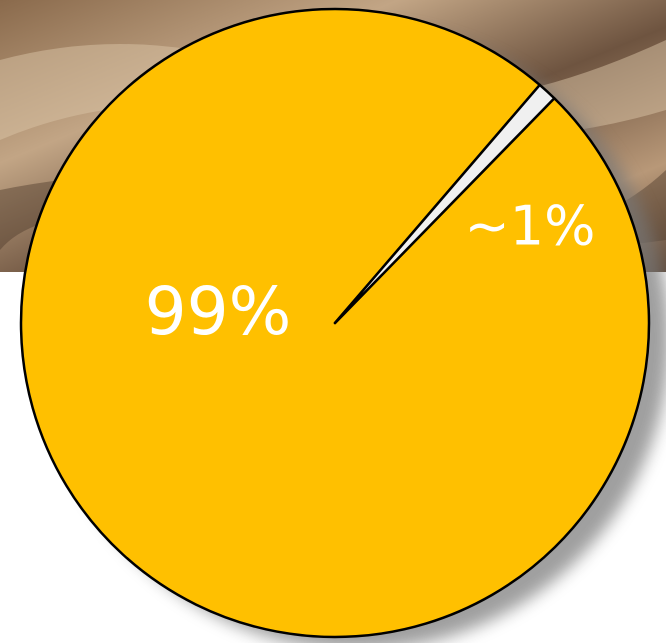  Describe the element at coordinates (218, 311) in the screenshot. I see `slice-label: 99%` at that location.